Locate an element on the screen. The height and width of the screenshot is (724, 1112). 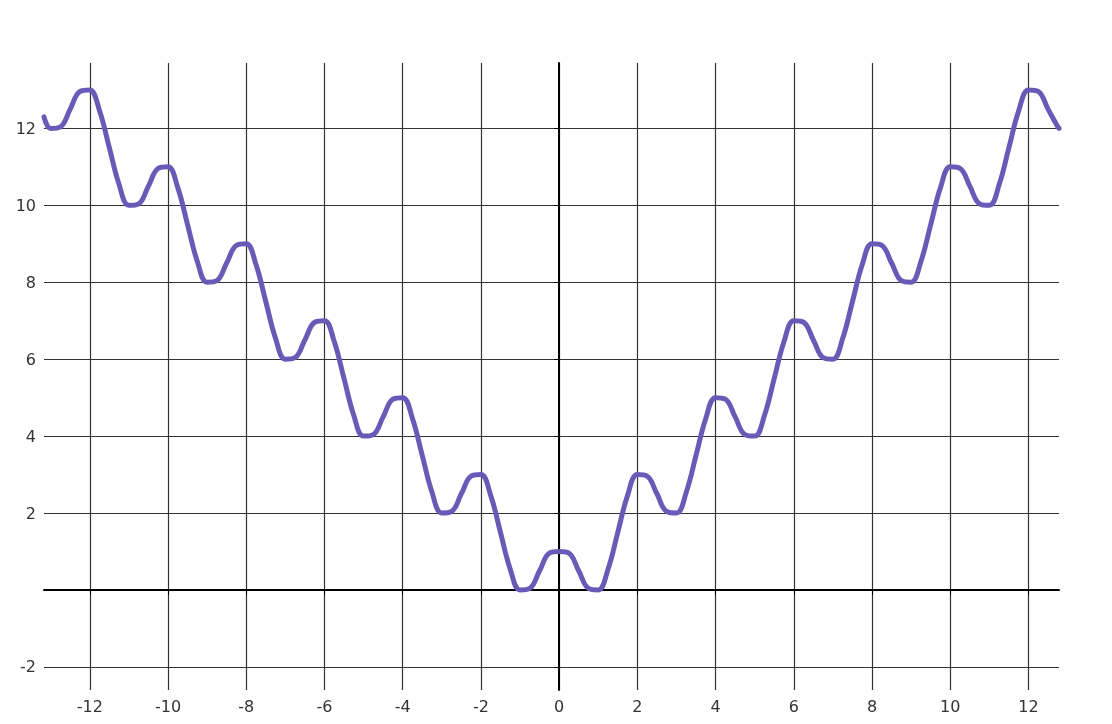
x-tick-label: 6 is located at coordinates (793, 706).